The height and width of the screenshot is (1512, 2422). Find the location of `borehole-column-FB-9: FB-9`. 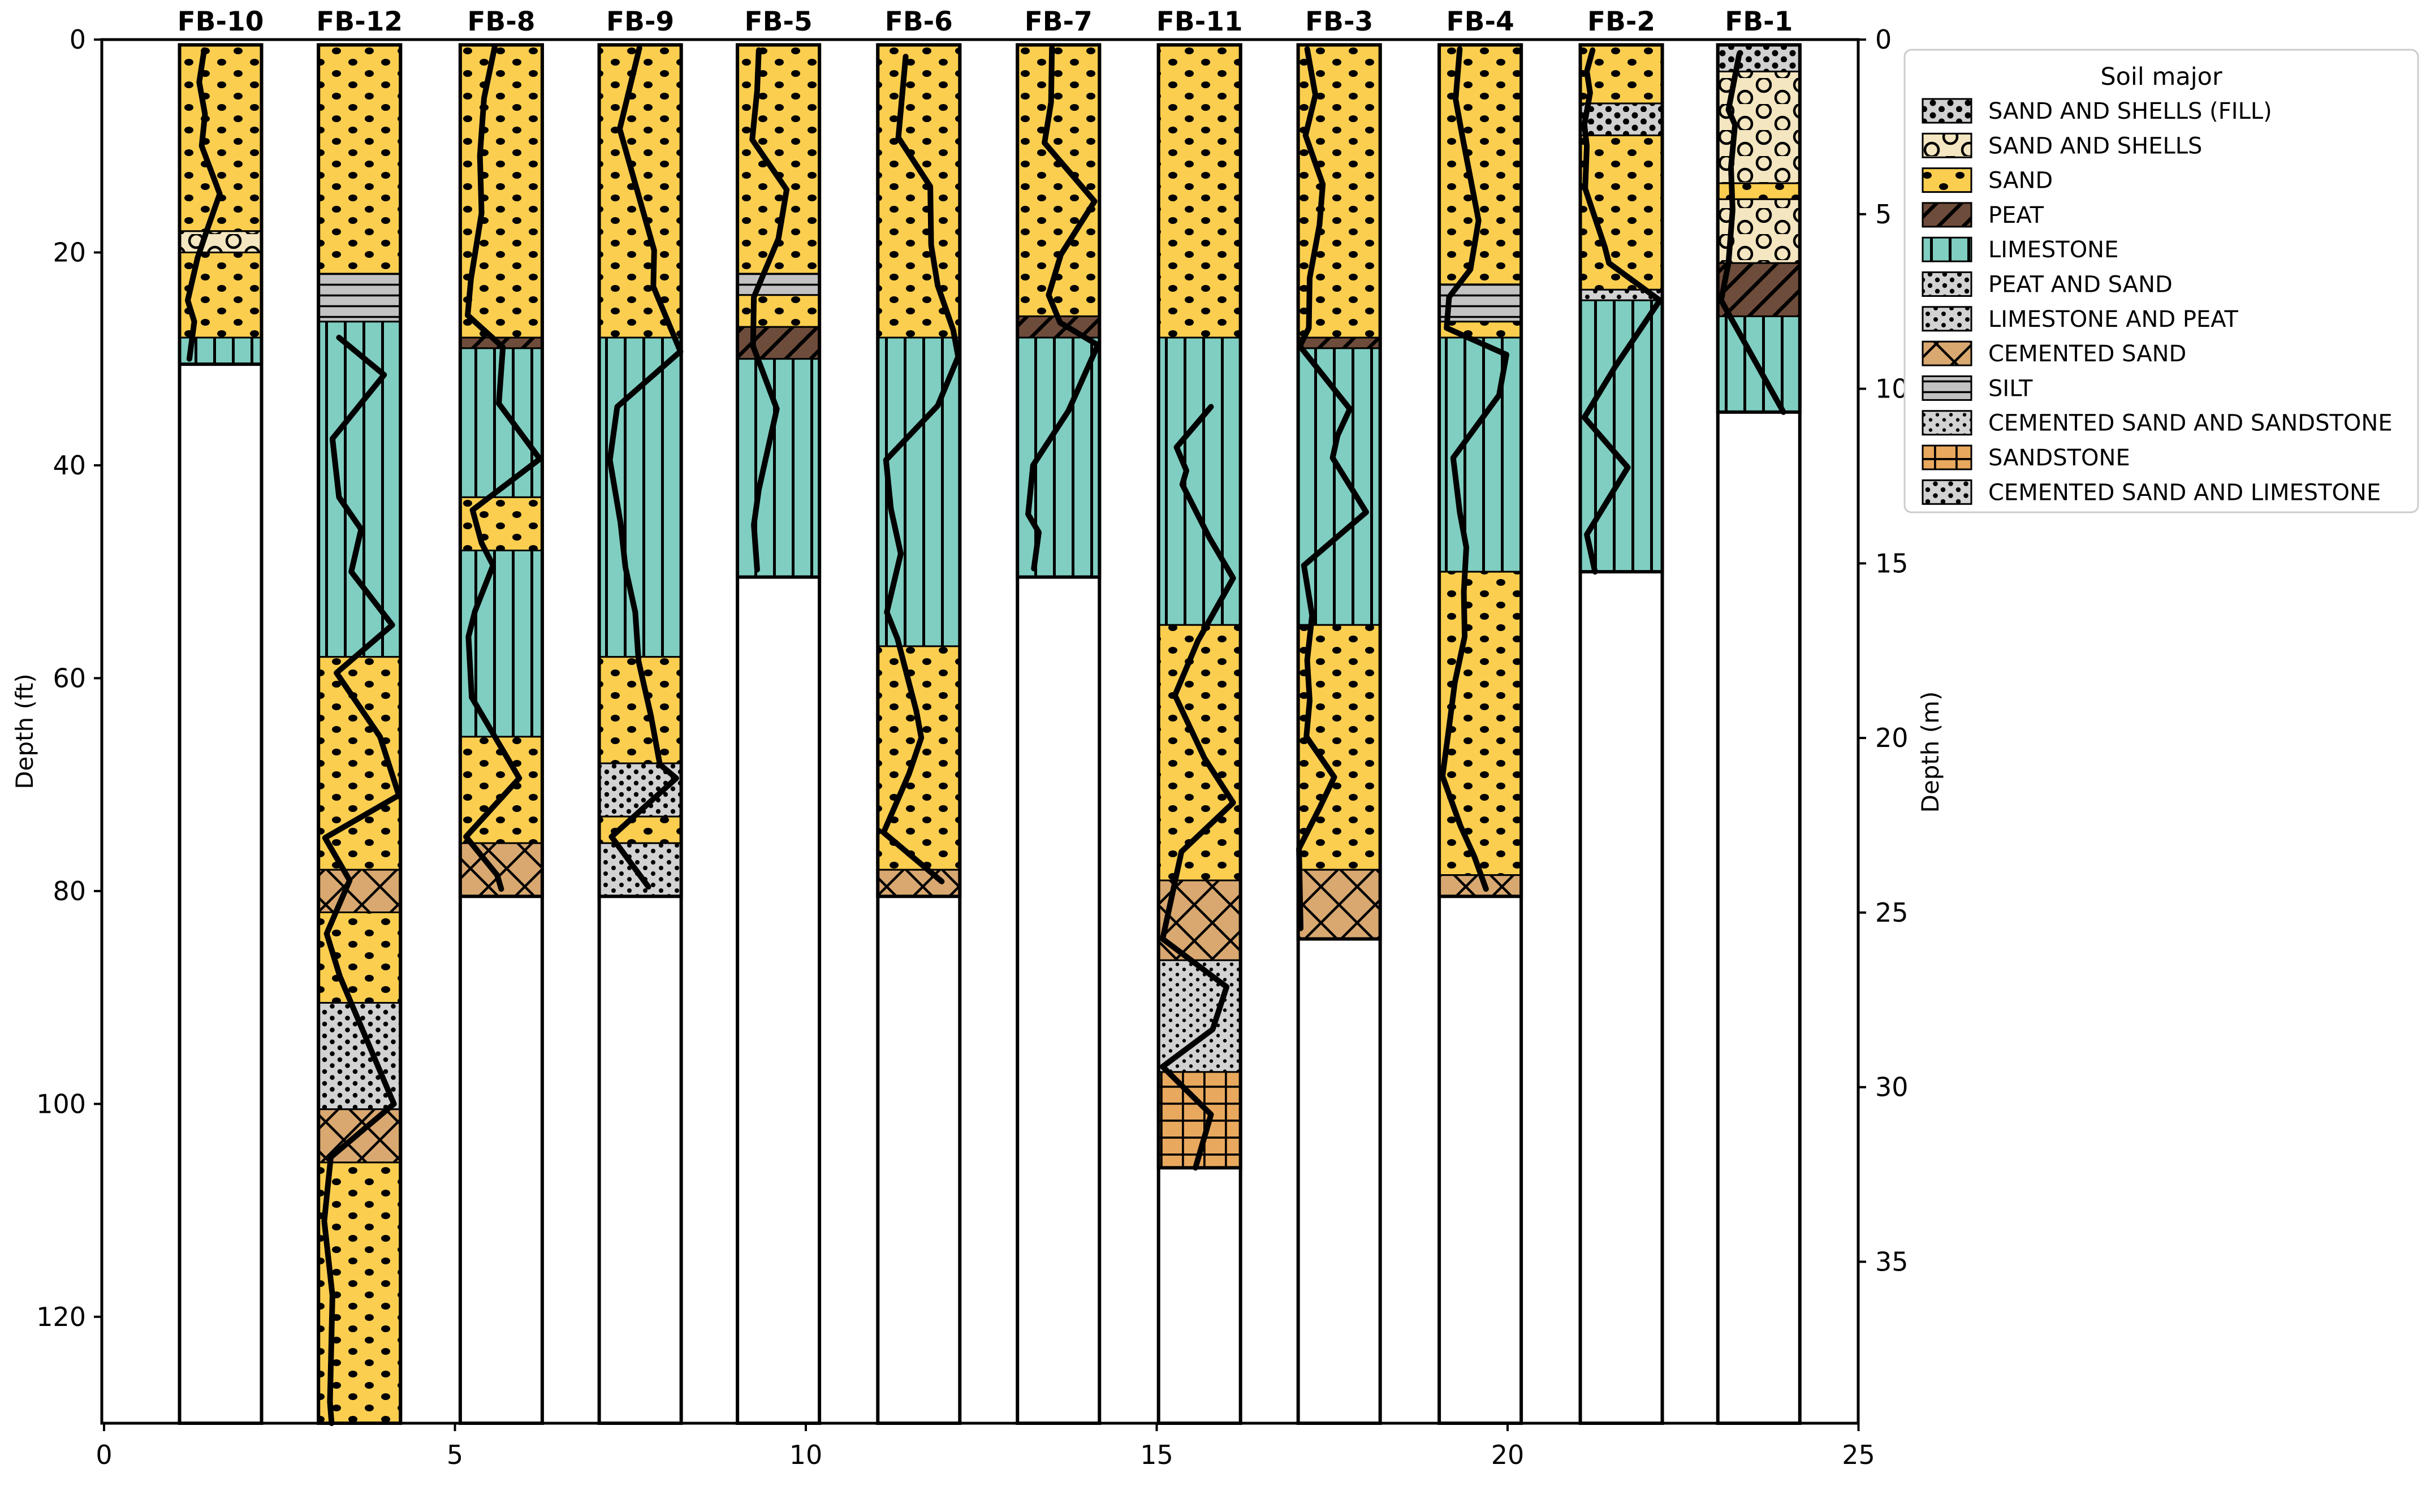

borehole-column-FB-9: FB-9 is located at coordinates (640, 715).